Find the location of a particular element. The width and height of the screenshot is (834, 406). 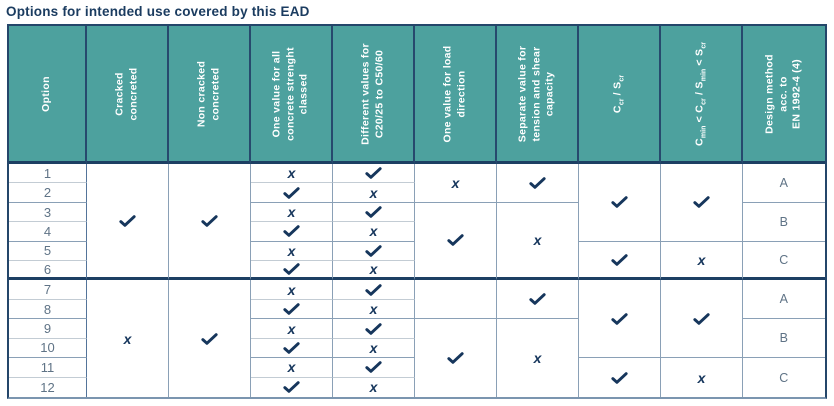

cell-different-values-c20-c50-r11 is located at coordinates (374, 368).